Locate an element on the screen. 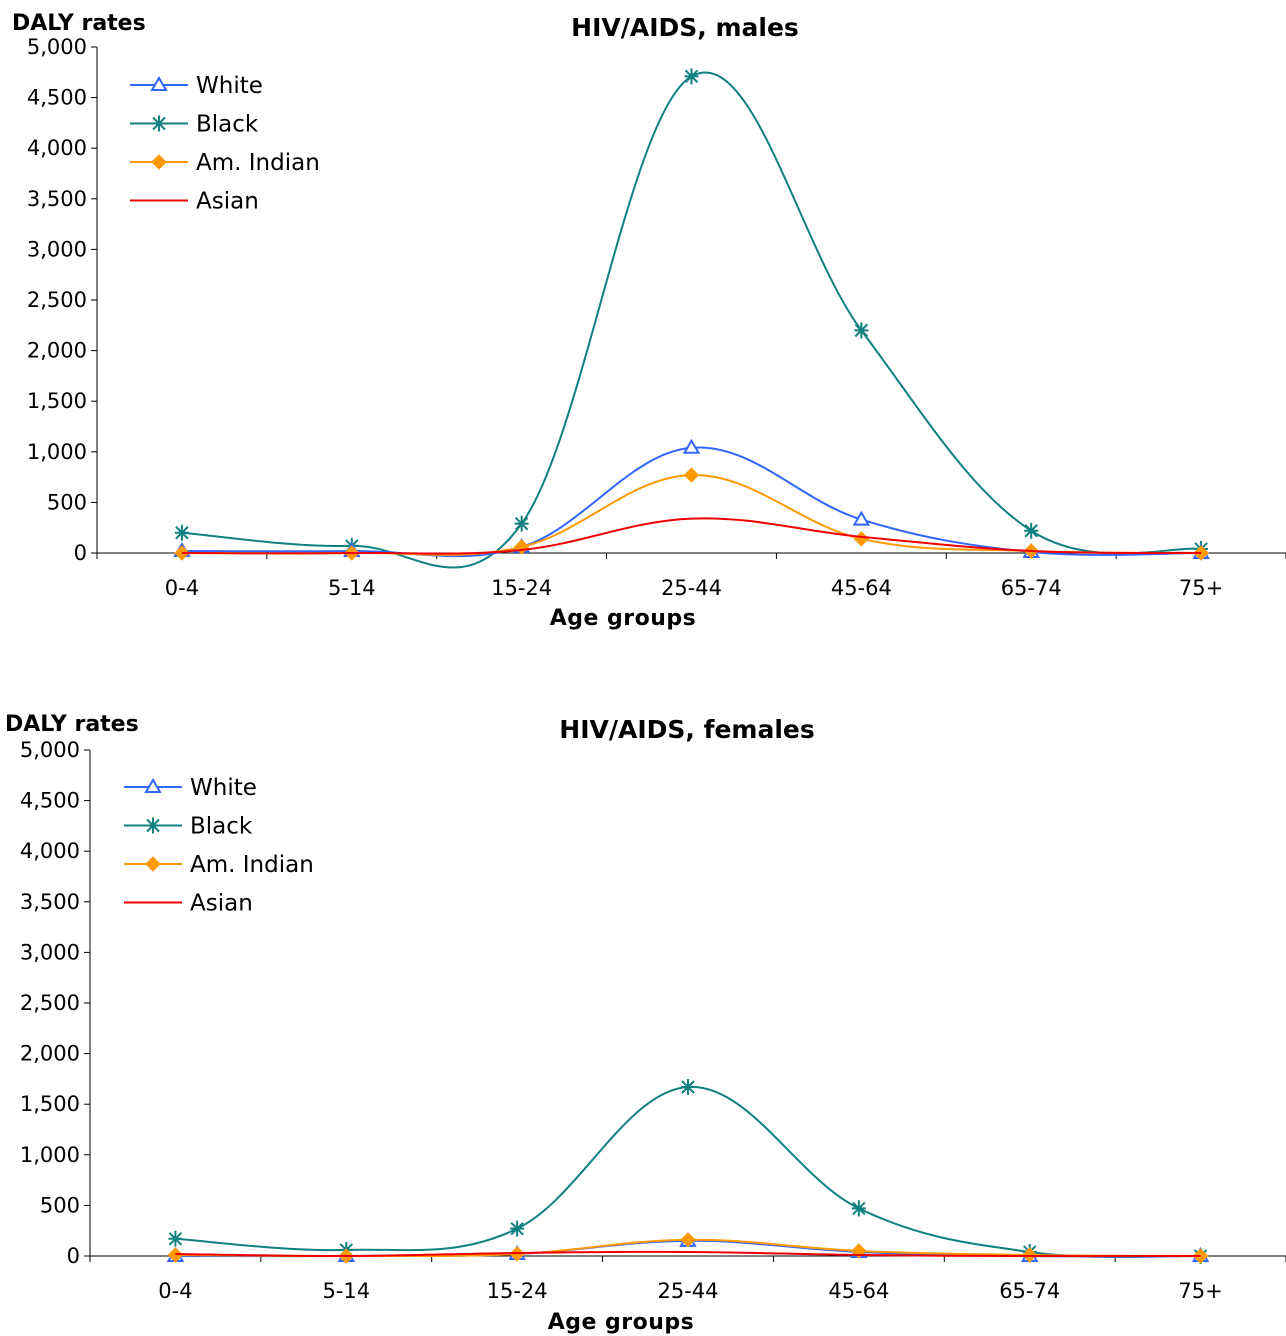 The image size is (1286, 1336). chart0-legend-label-white: White is located at coordinates (229, 86).